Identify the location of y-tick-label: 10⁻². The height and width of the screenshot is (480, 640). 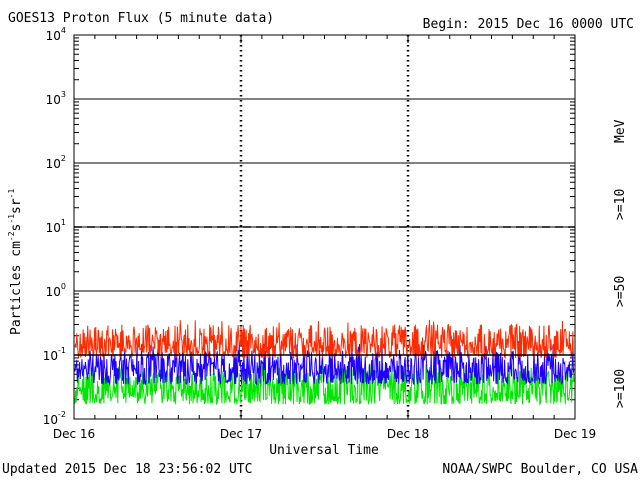
(54, 418).